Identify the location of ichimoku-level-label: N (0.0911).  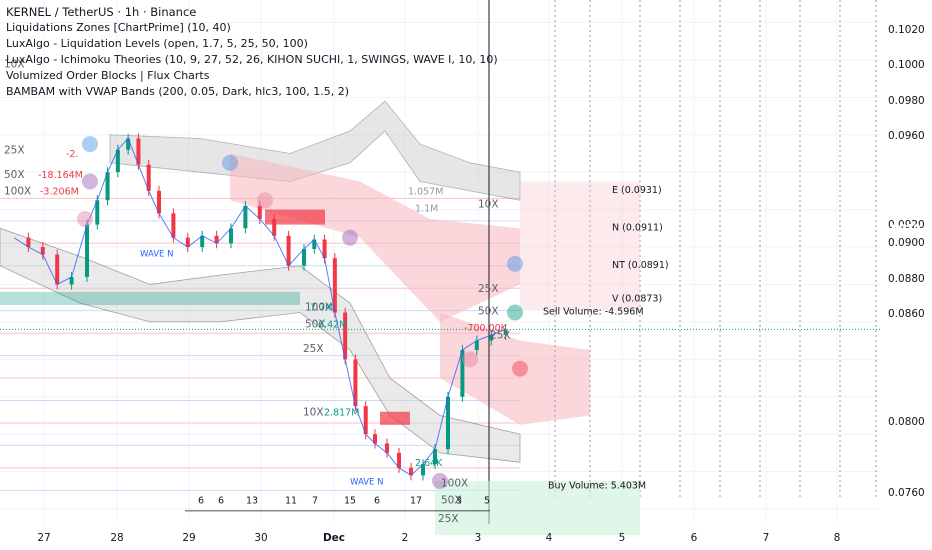
(637, 227).